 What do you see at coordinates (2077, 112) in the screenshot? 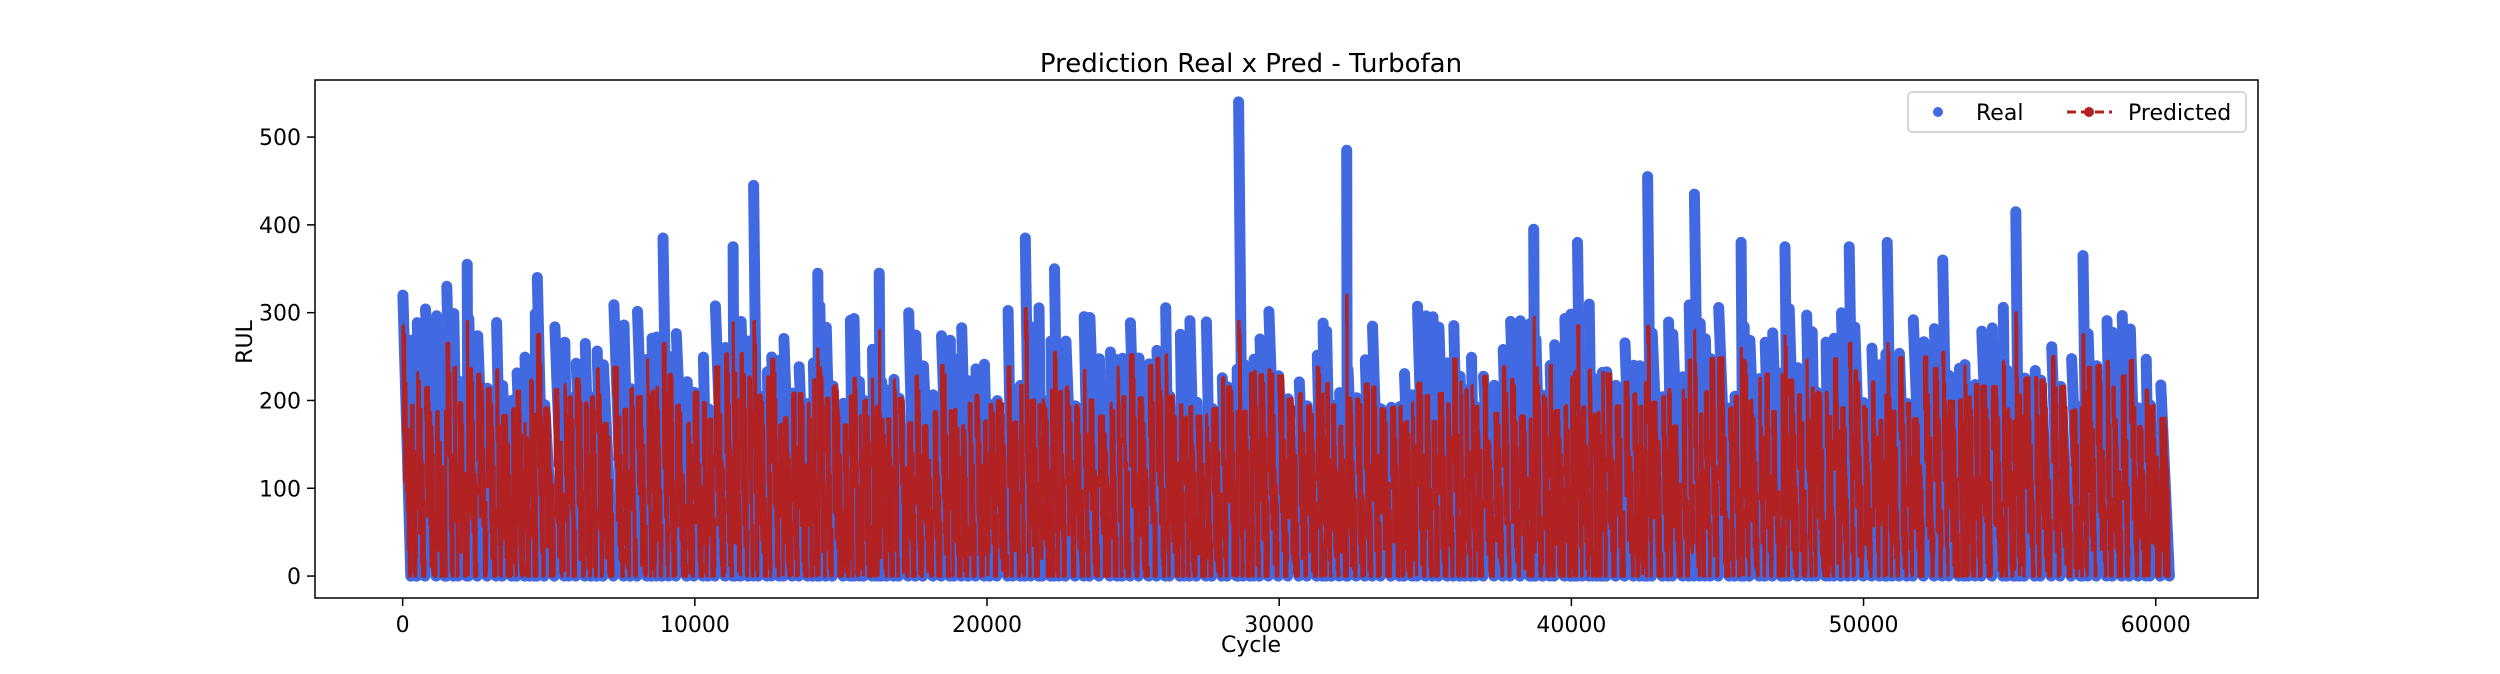
I see `legend: Real Predicted` at bounding box center [2077, 112].